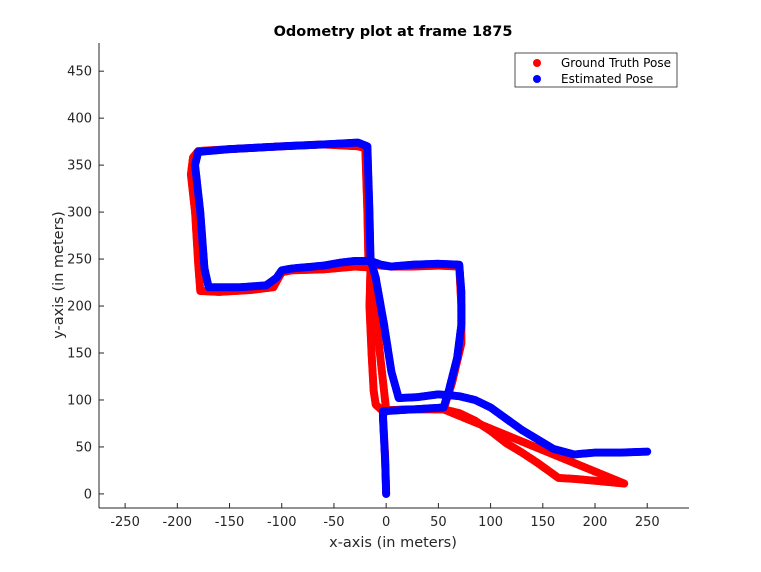 Image resolution: width=761 pixels, height=572 pixels. What do you see at coordinates (537, 63) in the screenshot?
I see `legend-marker-ground-truth` at bounding box center [537, 63].